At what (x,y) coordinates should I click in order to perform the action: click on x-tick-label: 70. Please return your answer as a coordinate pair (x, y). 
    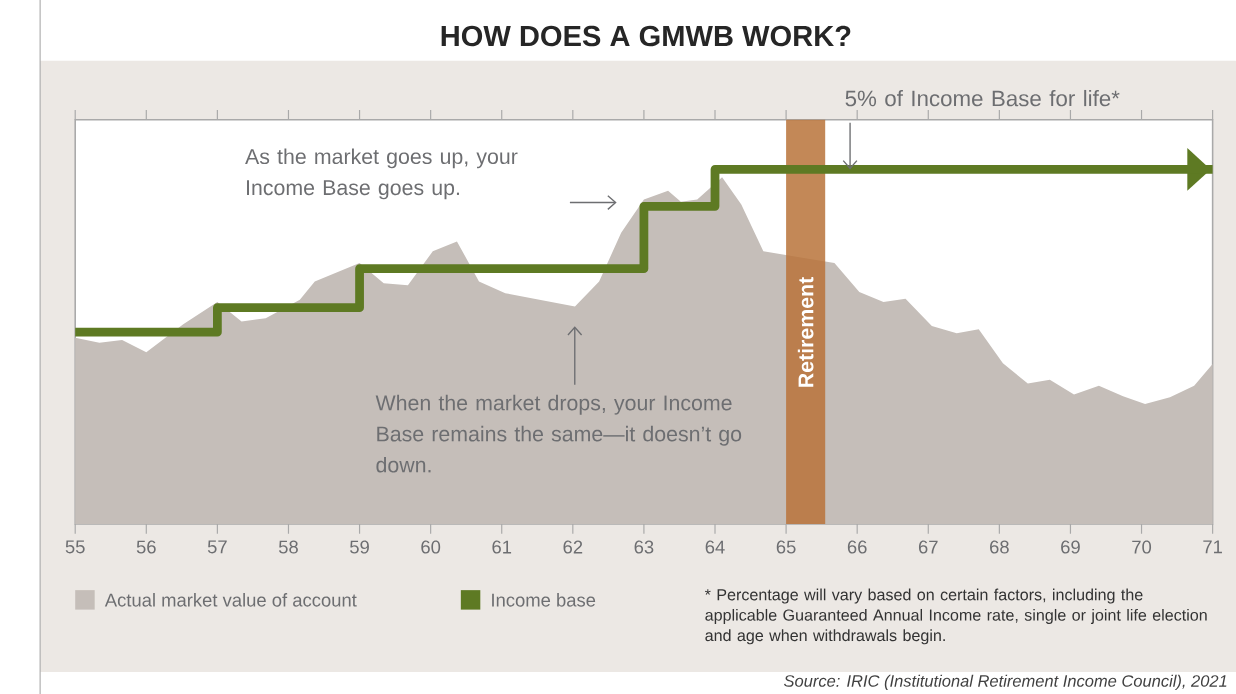
    Looking at the image, I should click on (1142, 547).